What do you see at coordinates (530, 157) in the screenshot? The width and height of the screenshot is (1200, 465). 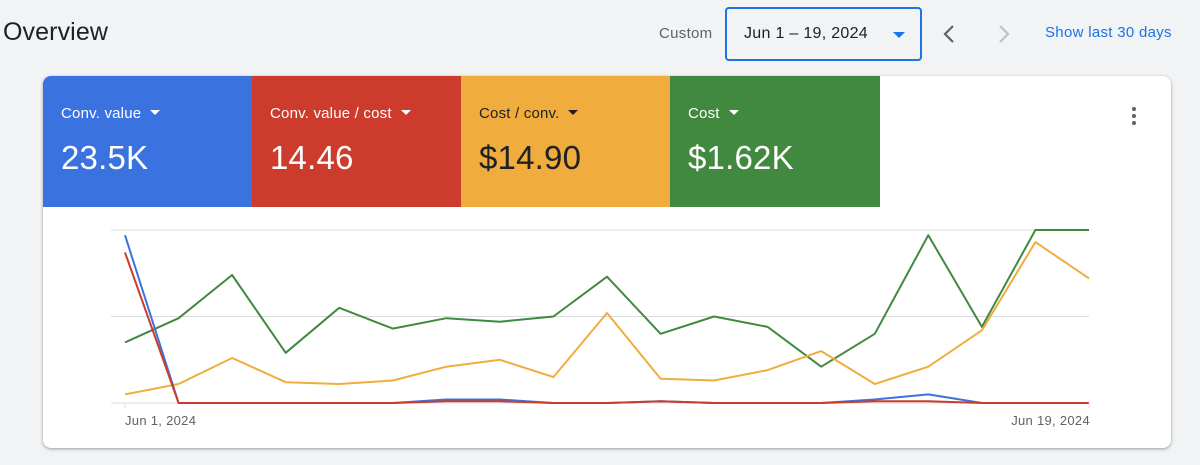 I see `metric-tile-value: $14.90` at bounding box center [530, 157].